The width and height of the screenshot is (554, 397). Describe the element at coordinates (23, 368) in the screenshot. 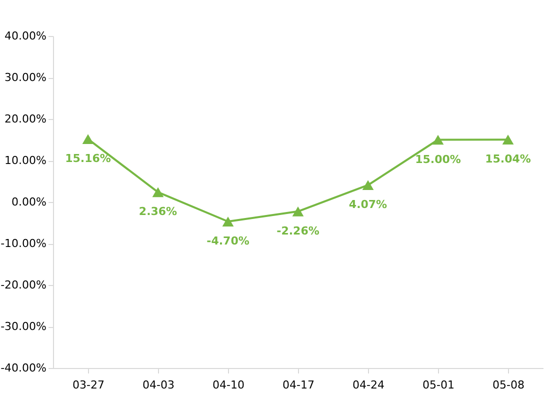

I see `y-tick-label: -40.00%` at that location.